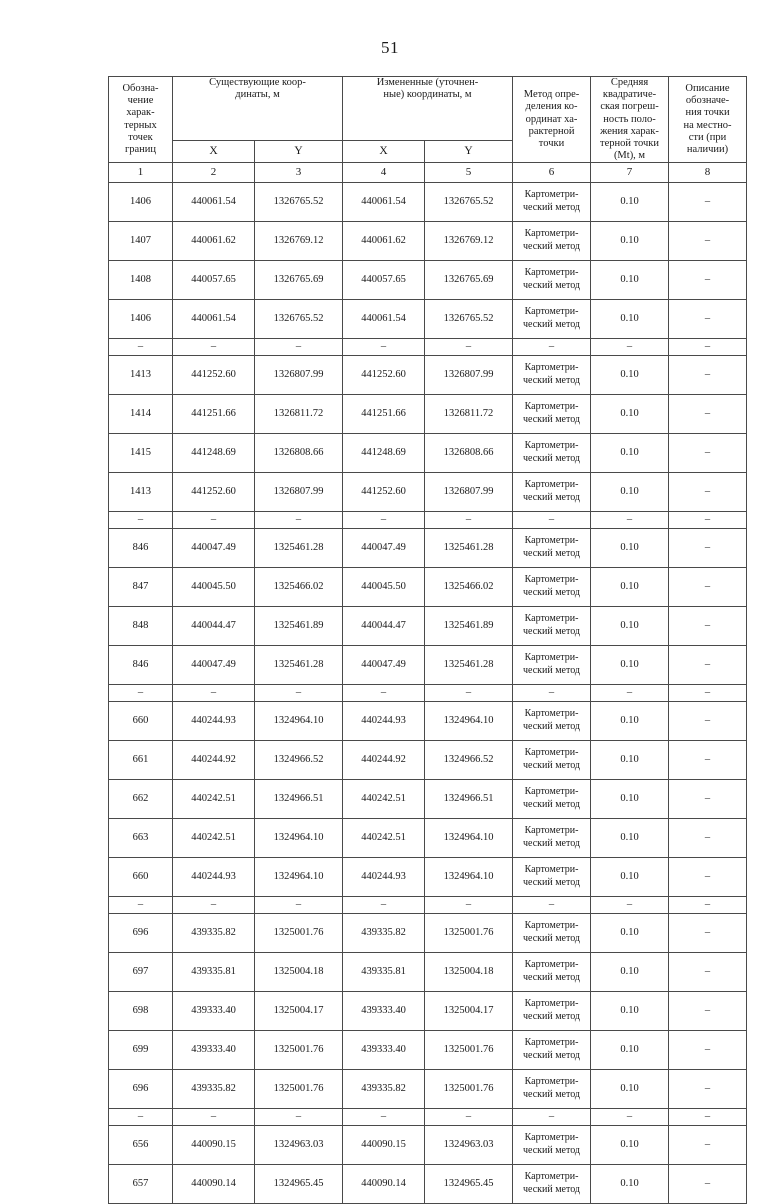  I want to click on cell-changed-y: 1324966.52, so click(468, 760).